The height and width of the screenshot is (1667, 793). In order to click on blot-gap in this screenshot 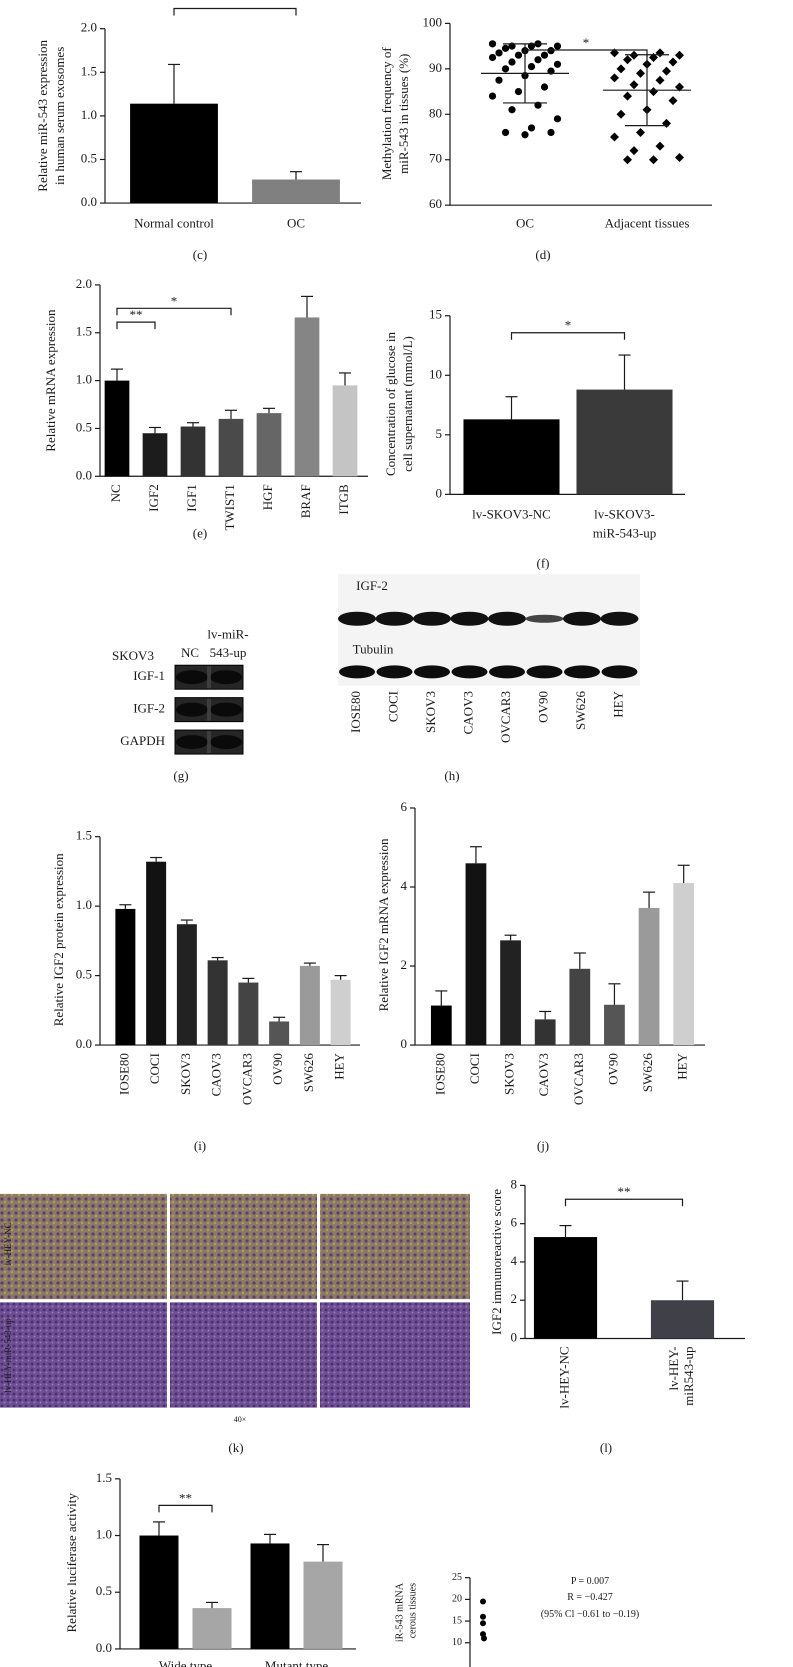, I will do `click(209, 742)`.